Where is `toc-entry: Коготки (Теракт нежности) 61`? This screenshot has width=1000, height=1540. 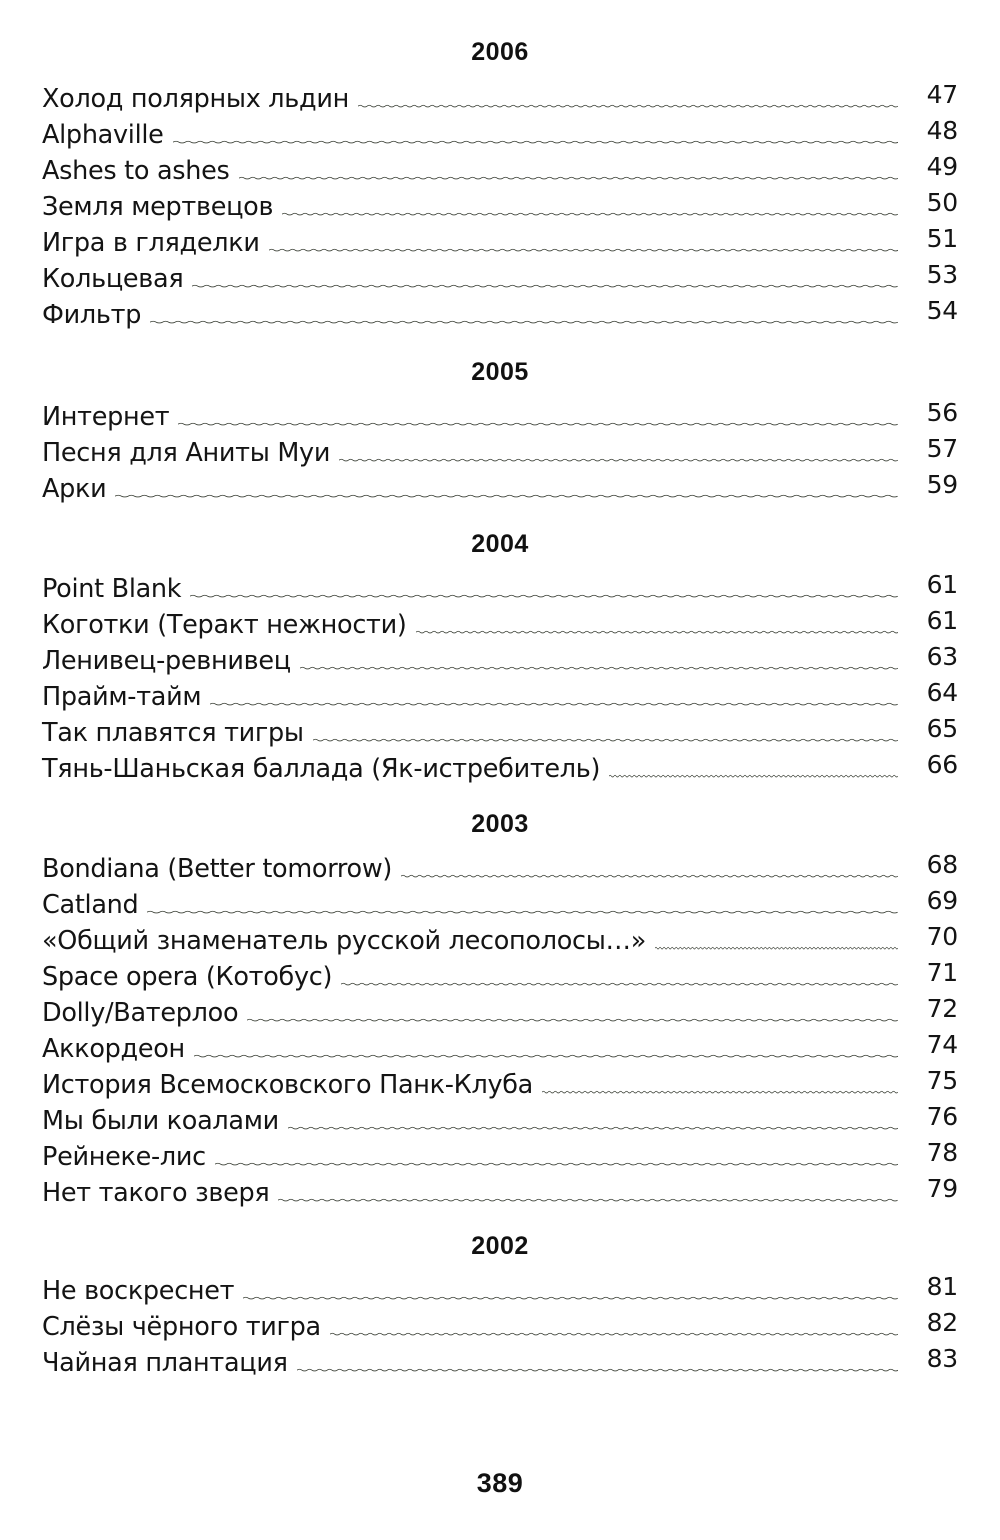
toc-entry: Коготки (Теракт нежности) 61 is located at coordinates (500, 622).